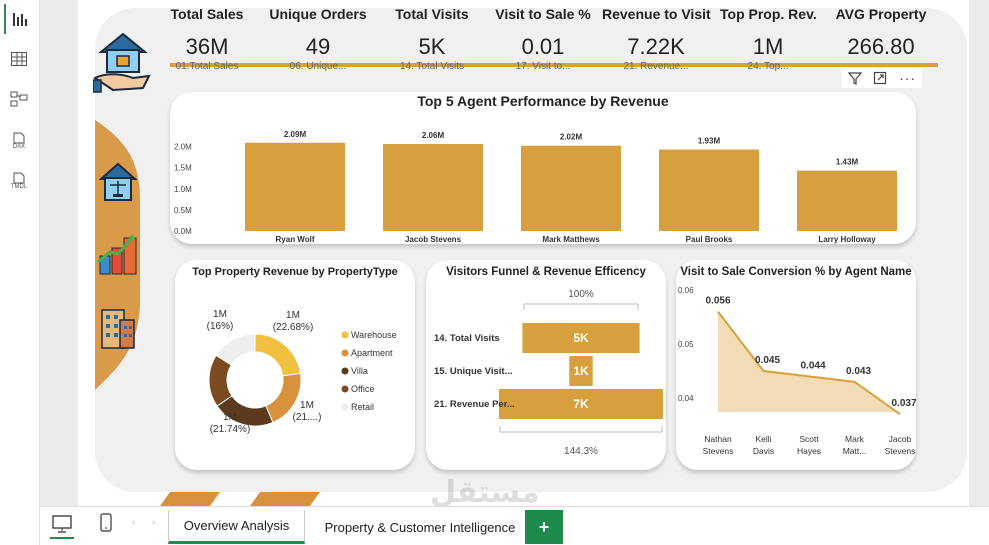 This screenshot has width=989, height=545. What do you see at coordinates (571, 137) in the screenshot?
I see `bar-data-label: 2.02M` at bounding box center [571, 137].